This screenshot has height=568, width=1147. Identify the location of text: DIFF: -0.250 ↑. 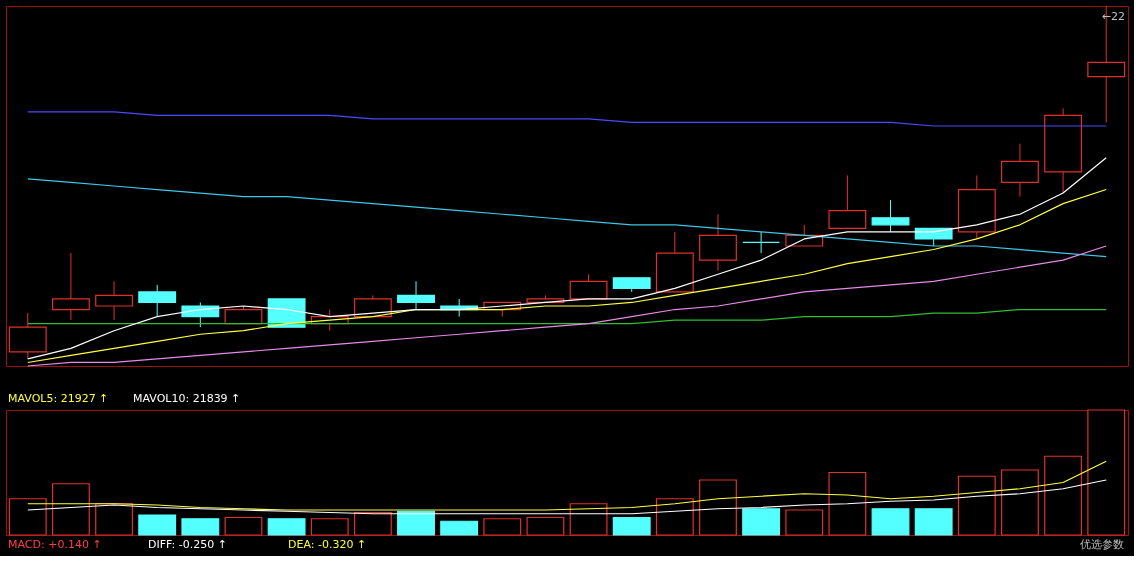
(187, 544).